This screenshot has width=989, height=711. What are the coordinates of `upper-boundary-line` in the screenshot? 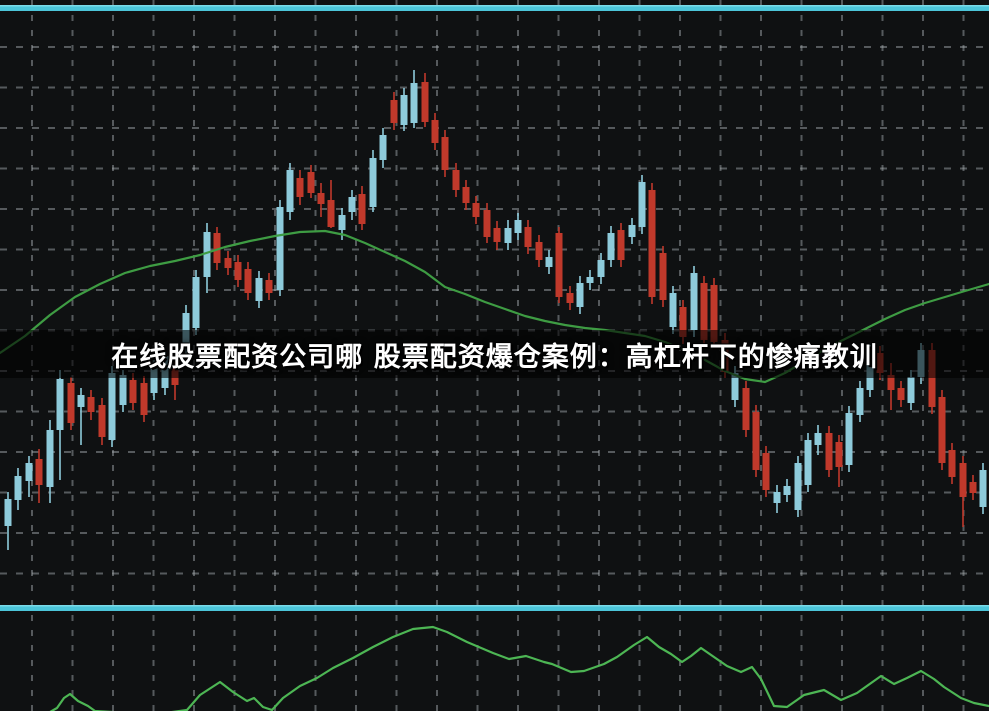 It's located at (494, 8).